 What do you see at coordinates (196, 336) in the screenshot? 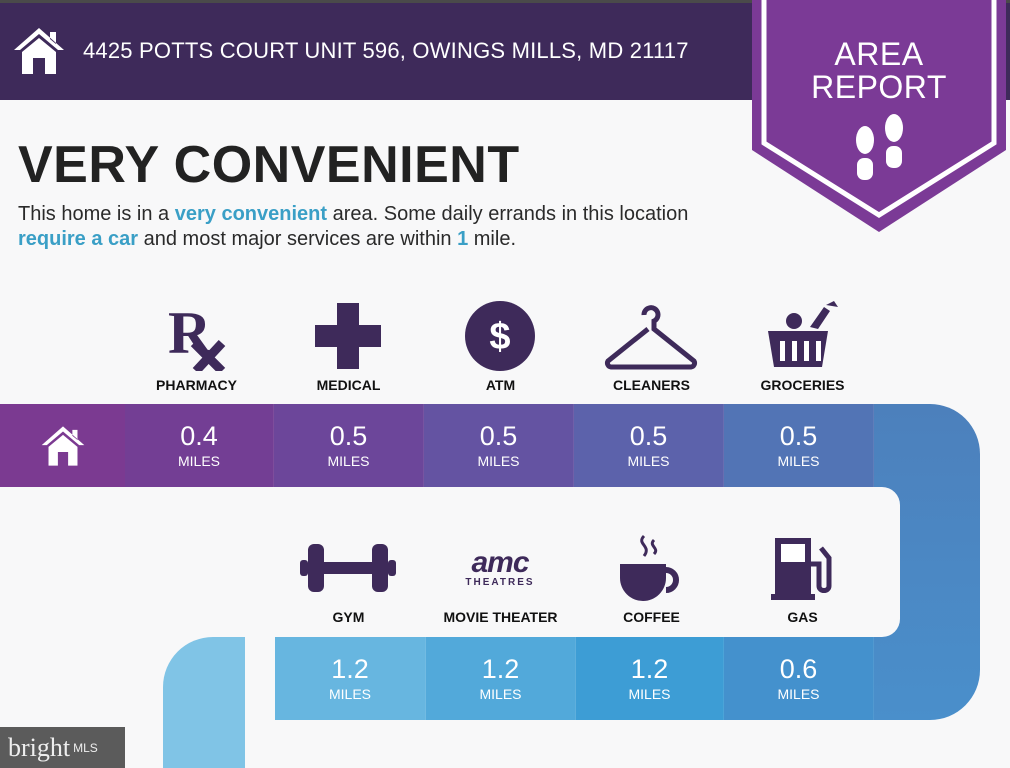
I see `rx-icon: R` at bounding box center [196, 336].